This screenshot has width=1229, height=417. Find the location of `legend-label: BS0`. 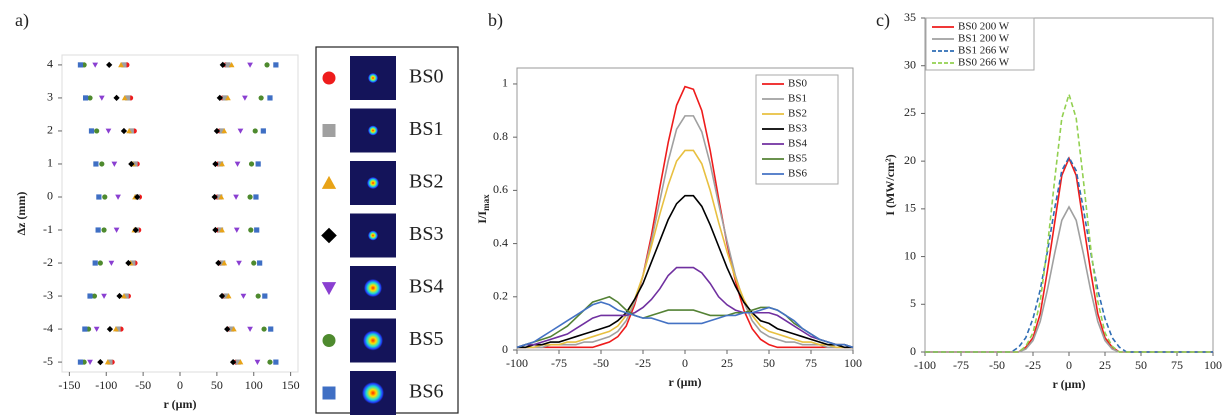

legend-label: BS0 is located at coordinates (426, 77).